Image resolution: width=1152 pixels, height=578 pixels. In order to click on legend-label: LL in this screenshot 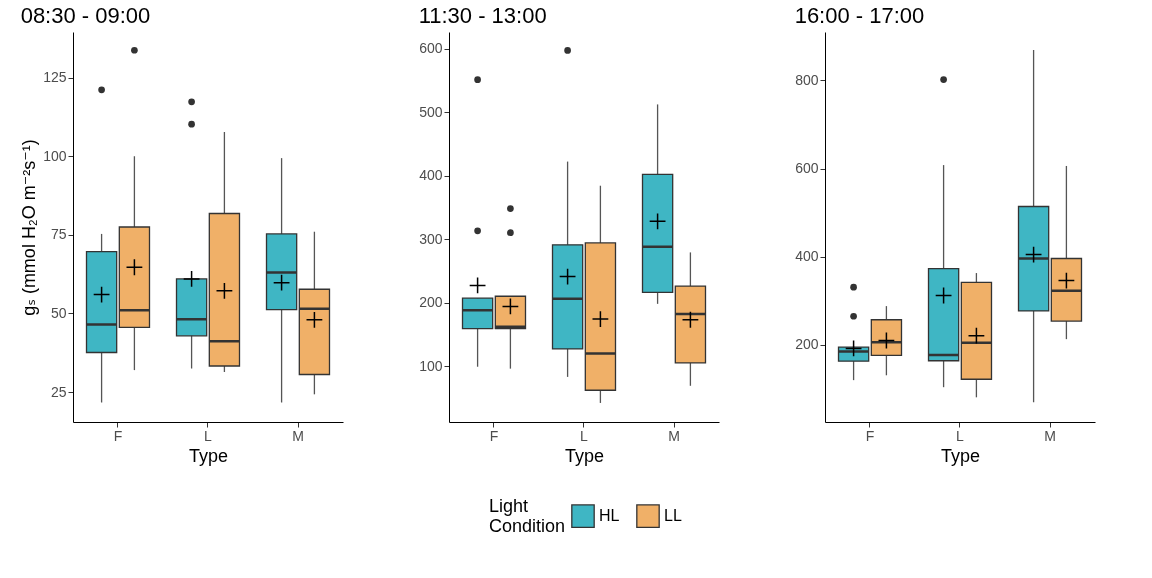, I will do `click(673, 516)`.